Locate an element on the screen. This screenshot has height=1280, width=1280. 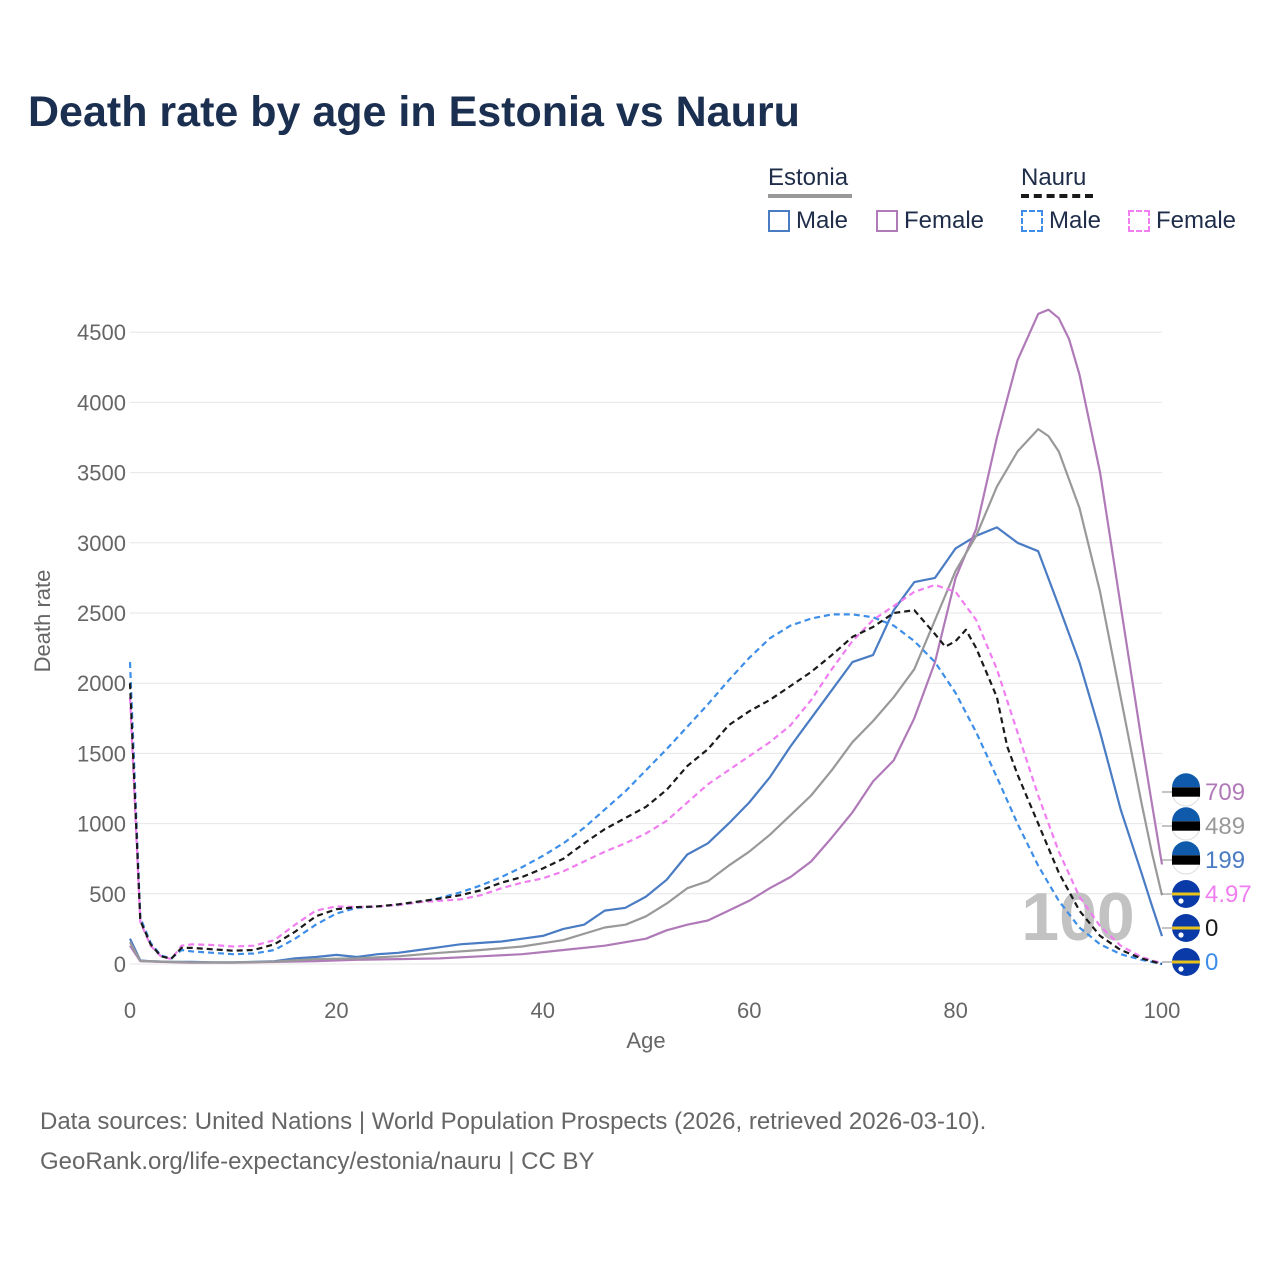
legend-estonia-line is located at coordinates (810, 196).